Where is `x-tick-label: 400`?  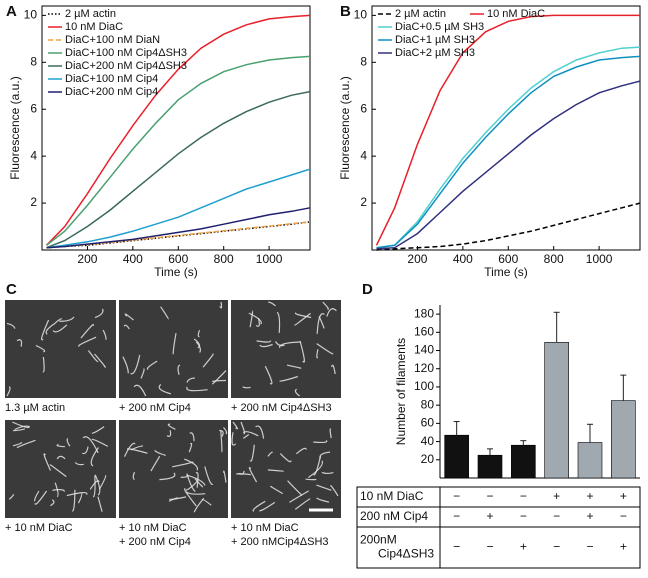
x-tick-label: 400 is located at coordinates (463, 259).